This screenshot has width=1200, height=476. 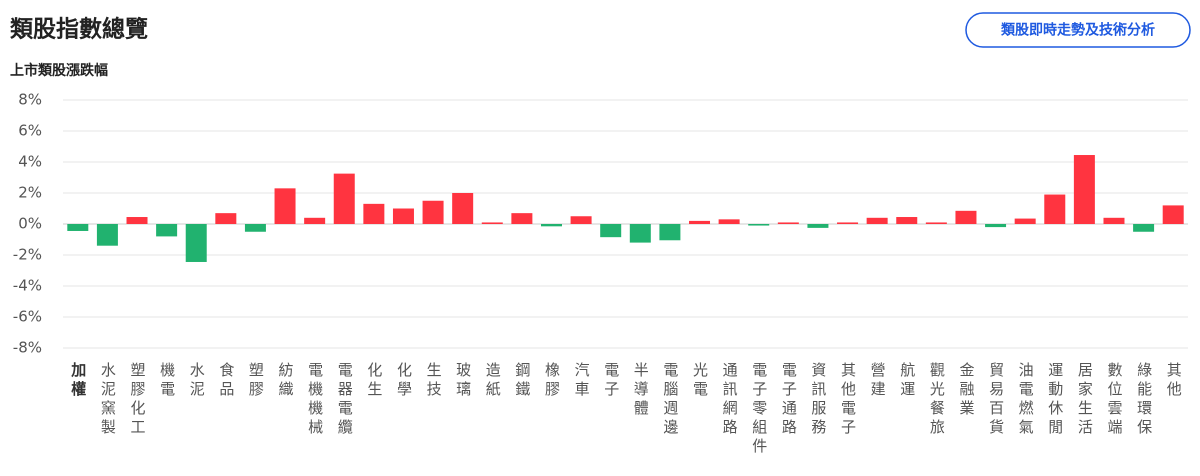 What do you see at coordinates (30, 193) in the screenshot?
I see `y-tick-label: 2%` at bounding box center [30, 193].